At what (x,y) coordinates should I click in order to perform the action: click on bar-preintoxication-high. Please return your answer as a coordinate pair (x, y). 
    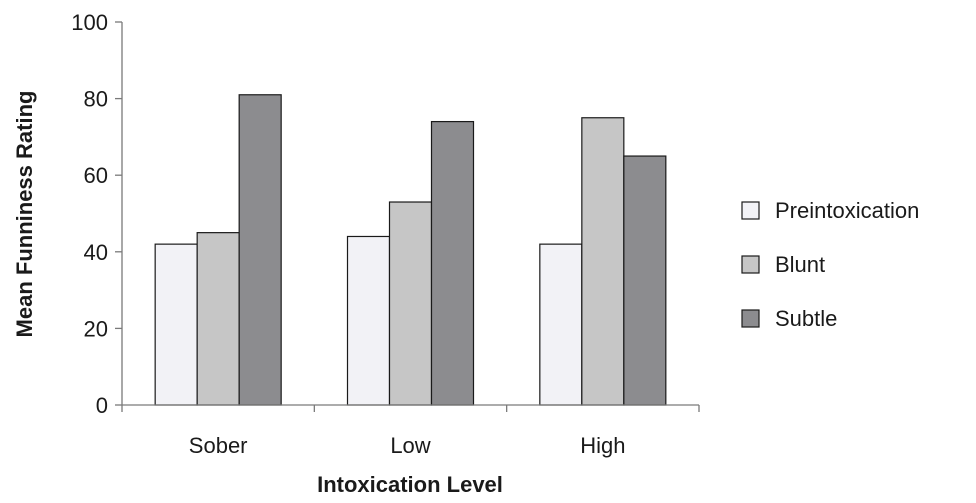
    Looking at the image, I should click on (561, 324).